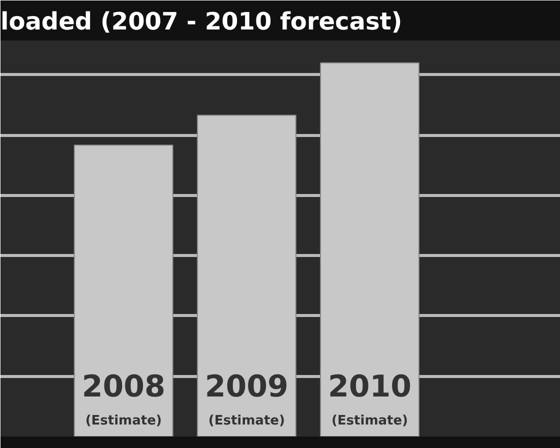 This screenshot has width=560, height=448. What do you see at coordinates (124, 399) in the screenshot?
I see `x-tick-label: 2008 (Estimate)` at bounding box center [124, 399].